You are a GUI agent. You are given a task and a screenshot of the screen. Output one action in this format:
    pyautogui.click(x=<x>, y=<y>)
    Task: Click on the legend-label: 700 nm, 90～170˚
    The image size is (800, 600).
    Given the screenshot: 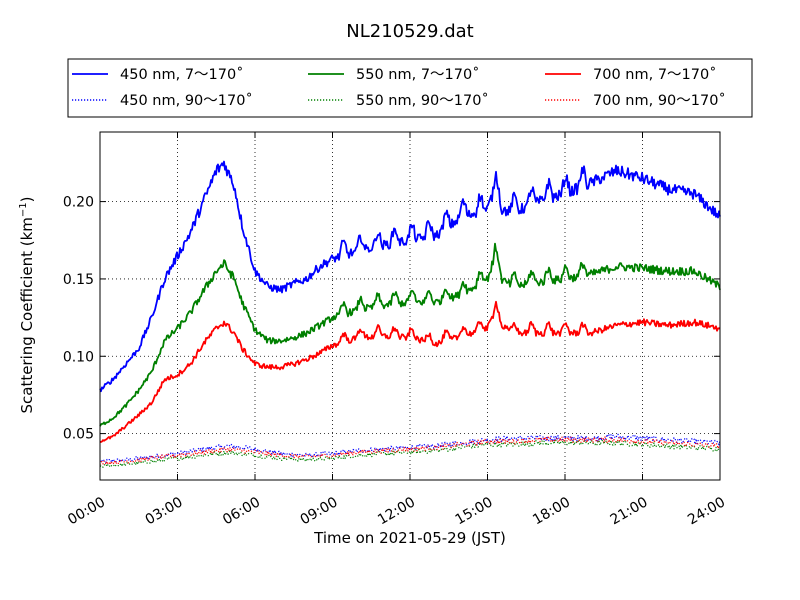 What is the action you would take?
    pyautogui.click(x=659, y=100)
    